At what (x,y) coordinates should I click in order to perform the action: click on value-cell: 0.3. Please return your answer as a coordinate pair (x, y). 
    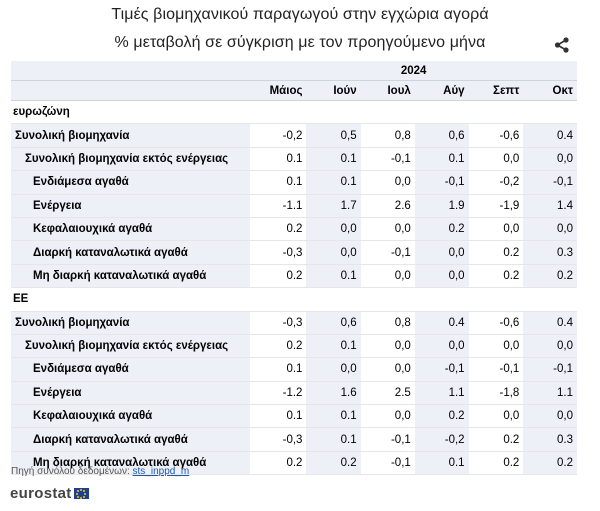
    Looking at the image, I should click on (550, 439).